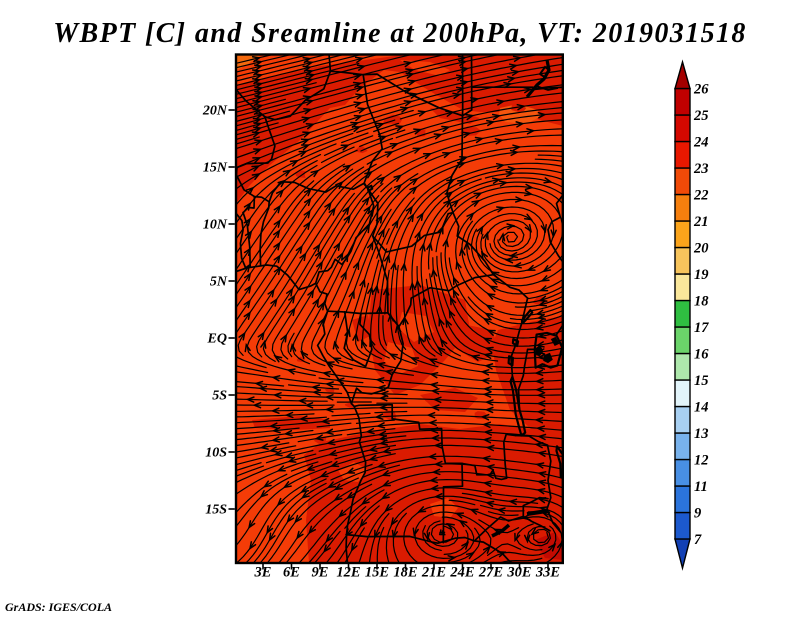 This screenshot has width=800, height=623. What do you see at coordinates (217, 339) in the screenshot?
I see `svg-text: EQ` at bounding box center [217, 339].